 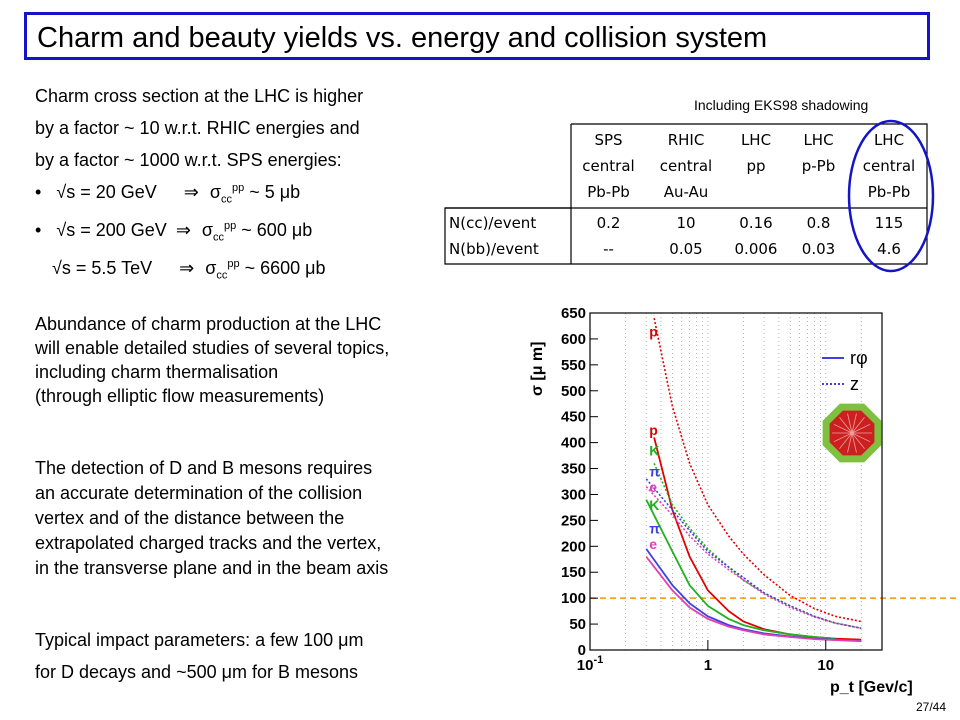 I want to click on table-row: N(cc)/event 0.2 10 0.16 0.8 115, so click(x=686, y=223).